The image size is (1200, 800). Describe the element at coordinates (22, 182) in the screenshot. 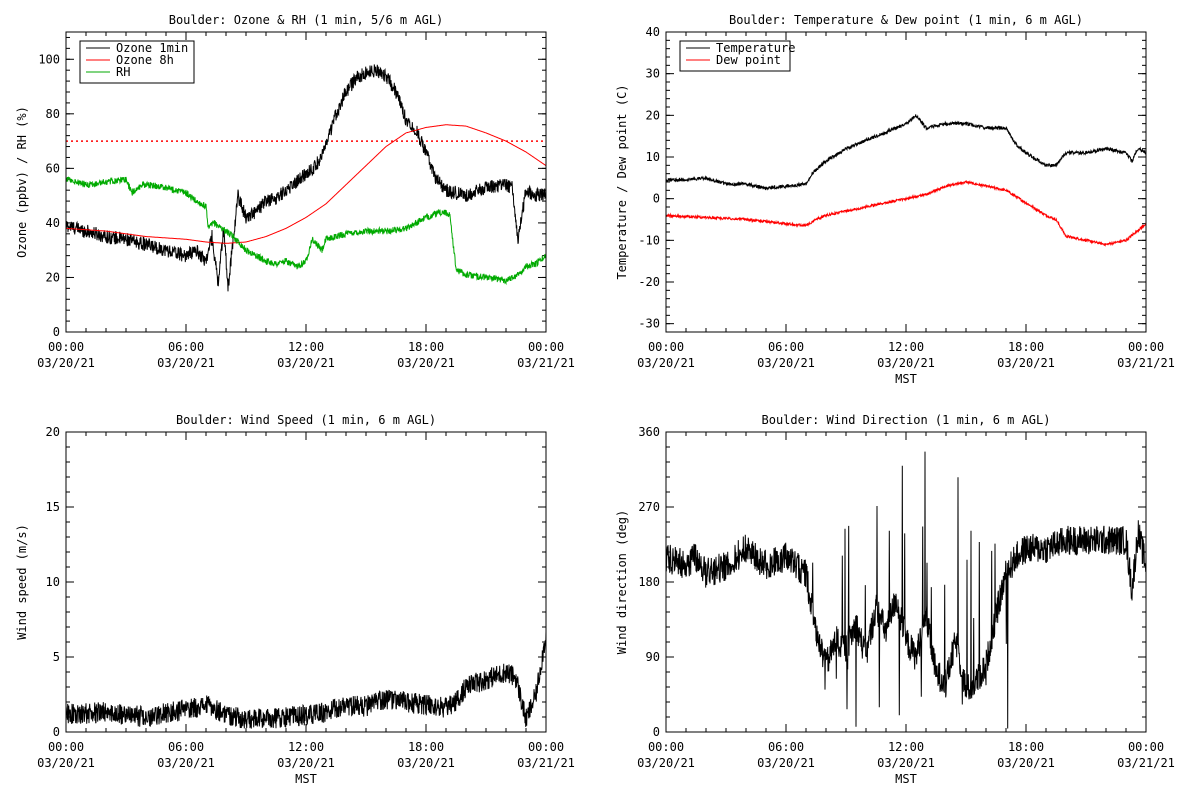

I see `y-axis-label: Ozone (ppbv) / RH (%)` at that location.